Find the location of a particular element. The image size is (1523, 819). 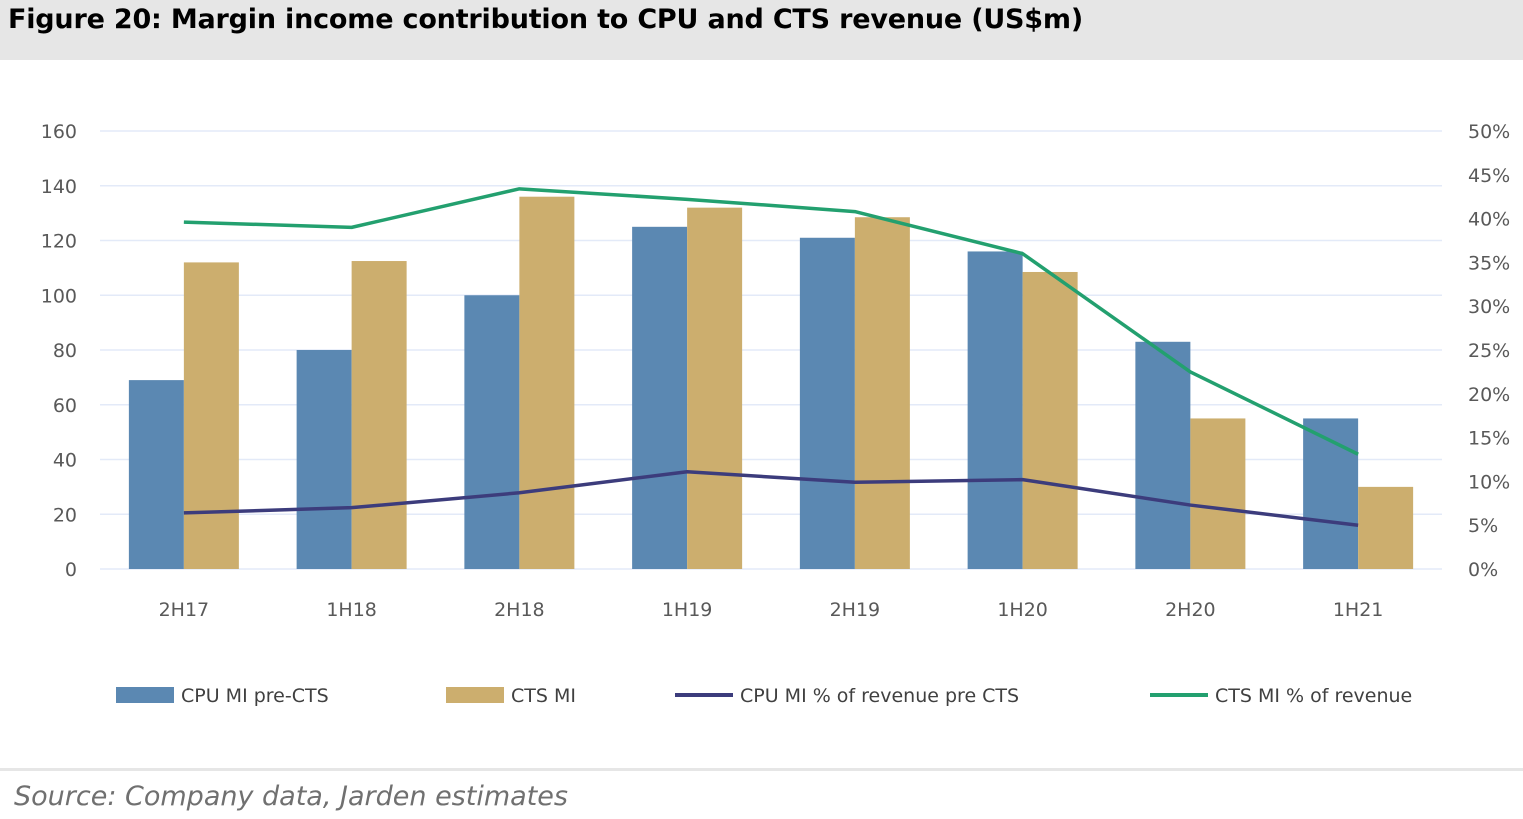

legend-item-cpu-mi-pre-cts: CPU MI pre-CTS is located at coordinates (222, 696).